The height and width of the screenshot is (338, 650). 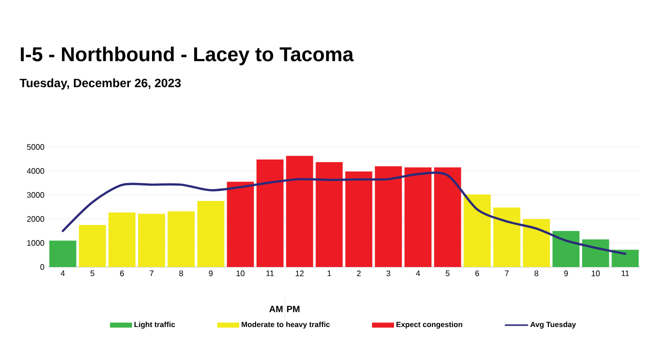 What do you see at coordinates (358, 273) in the screenshot?
I see `x-tick-label: 2` at bounding box center [358, 273].